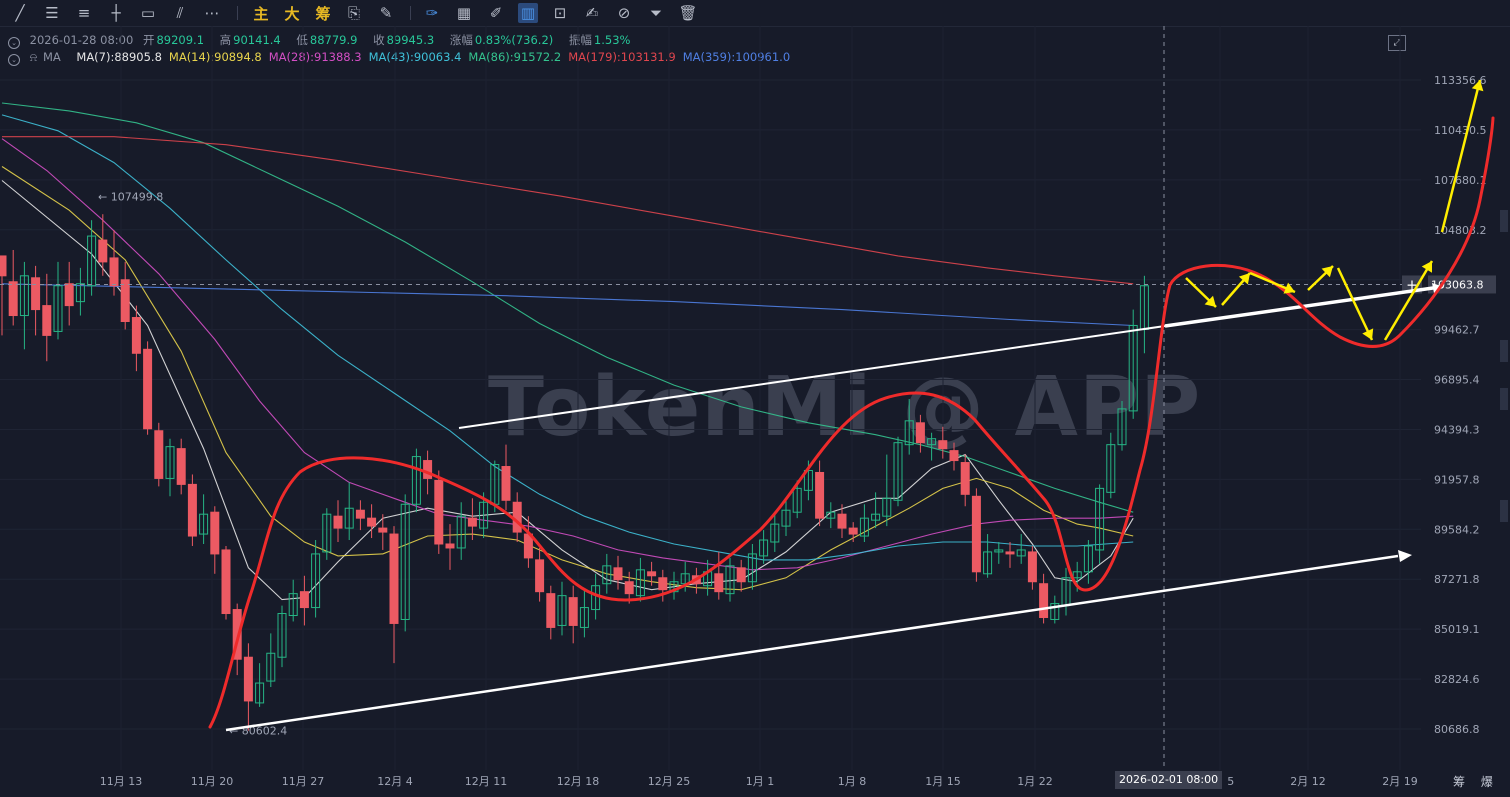  What do you see at coordinates (1473, 781) in the screenshot?
I see `corner-icons: 筹 爆` at bounding box center [1473, 781].